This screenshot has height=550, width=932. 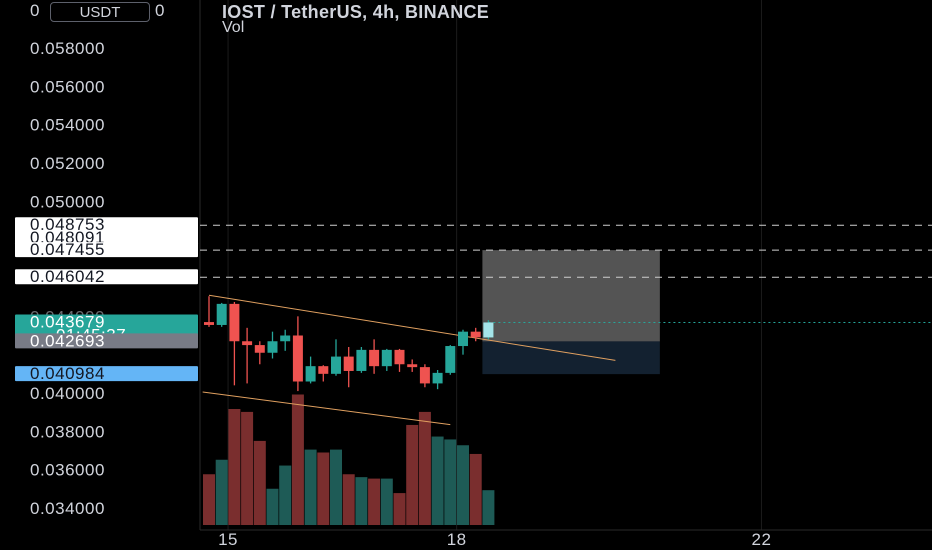 I want to click on price-label-0.046042: 0.046042, so click(x=106, y=276).